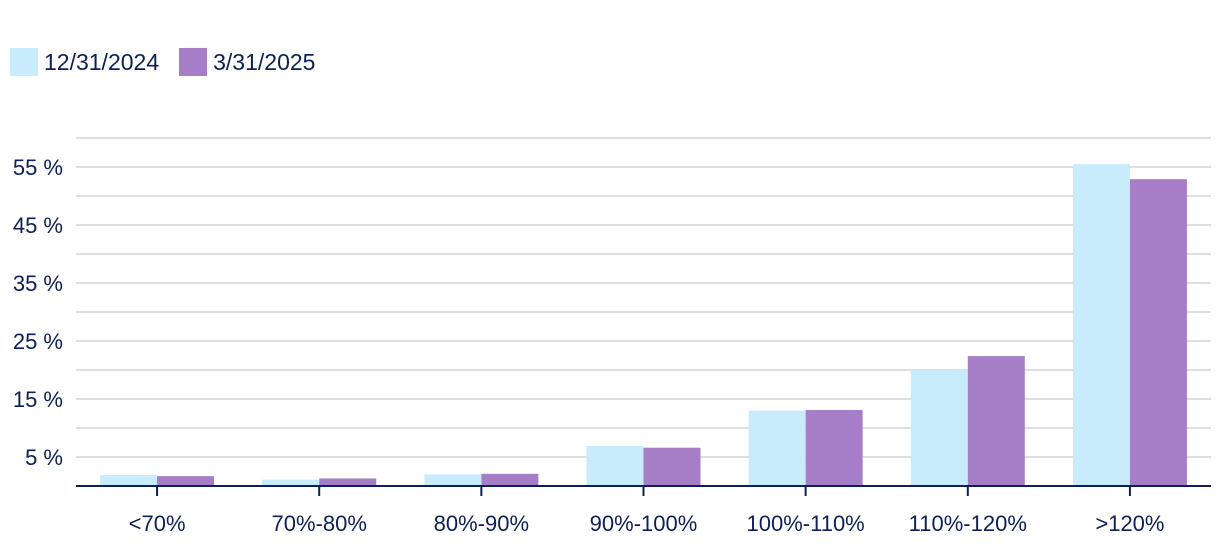  I want to click on x-tick-label: 70%-80%, so click(319, 523).